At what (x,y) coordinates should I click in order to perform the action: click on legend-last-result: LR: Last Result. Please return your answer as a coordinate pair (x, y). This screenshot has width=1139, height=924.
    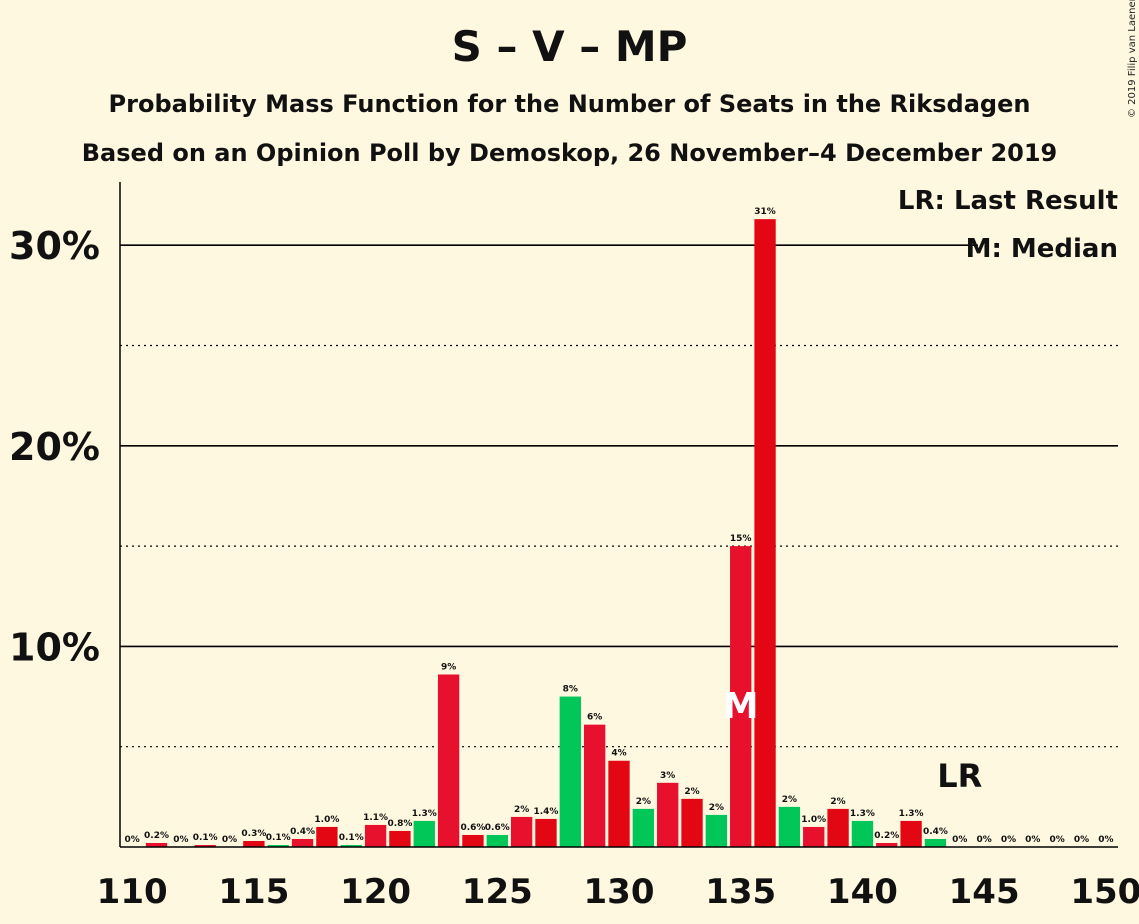
    Looking at the image, I should click on (1008, 201).